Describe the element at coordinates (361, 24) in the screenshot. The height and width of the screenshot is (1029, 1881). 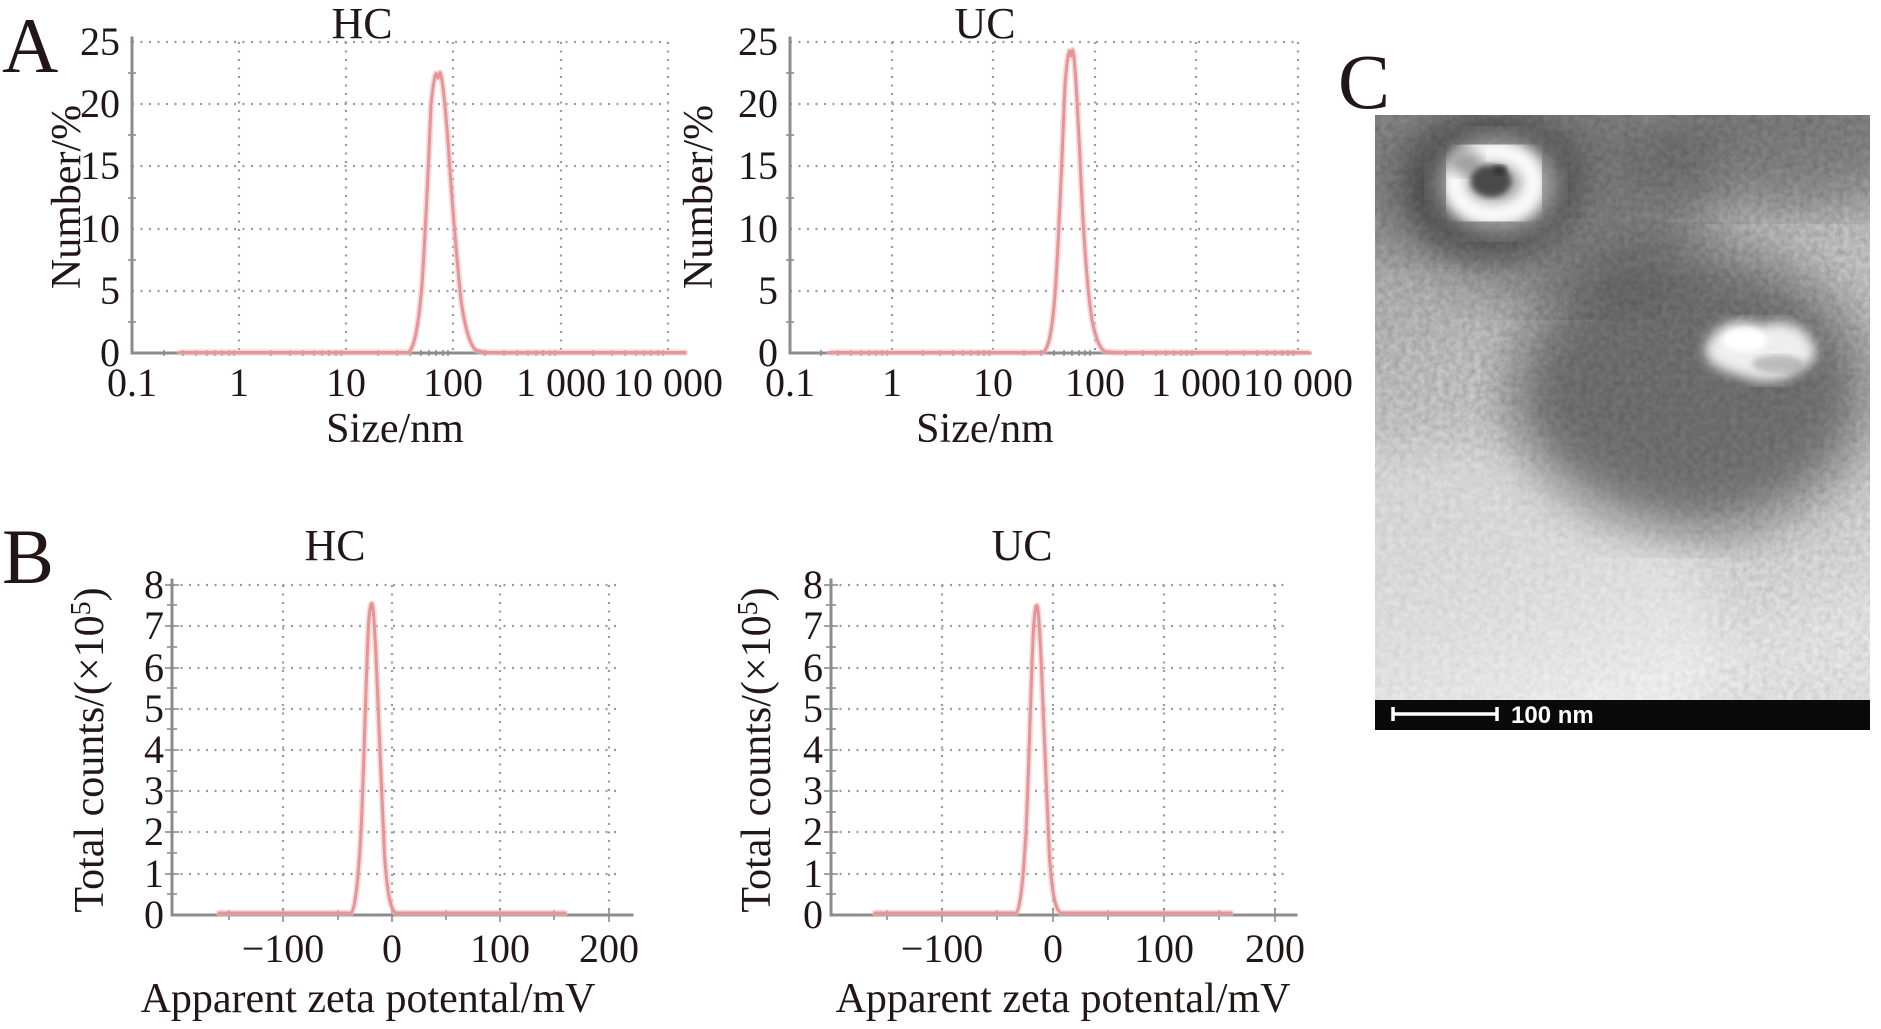
I see `hc-size-title: HC` at that location.